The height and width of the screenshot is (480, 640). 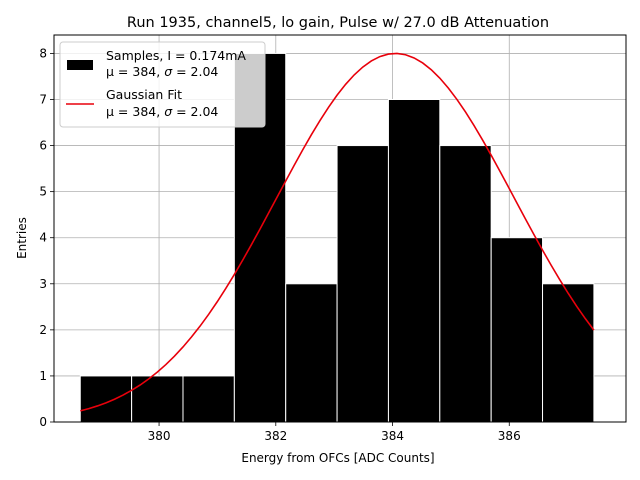 What do you see at coordinates (43, 284) in the screenshot?
I see `y-tick-label: 3` at bounding box center [43, 284].